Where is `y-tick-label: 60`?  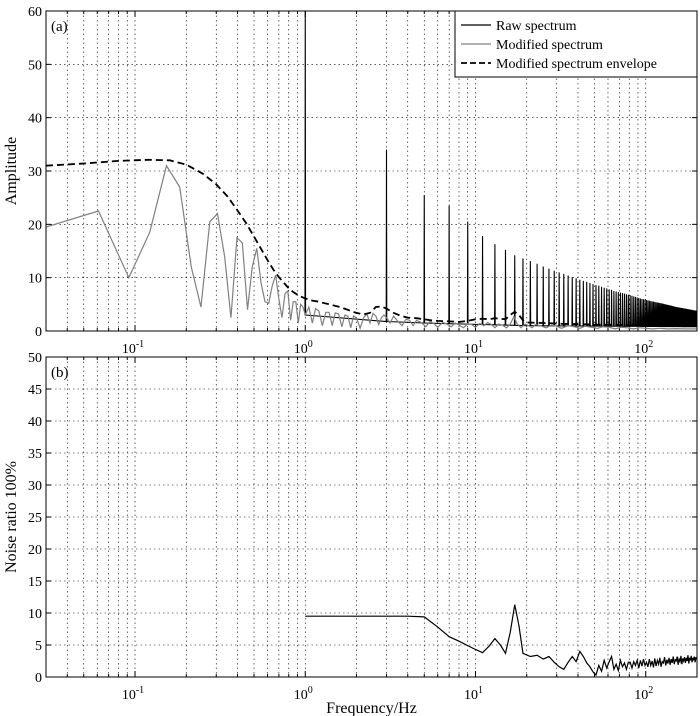 y-tick-label: 60 is located at coordinates (35, 12).